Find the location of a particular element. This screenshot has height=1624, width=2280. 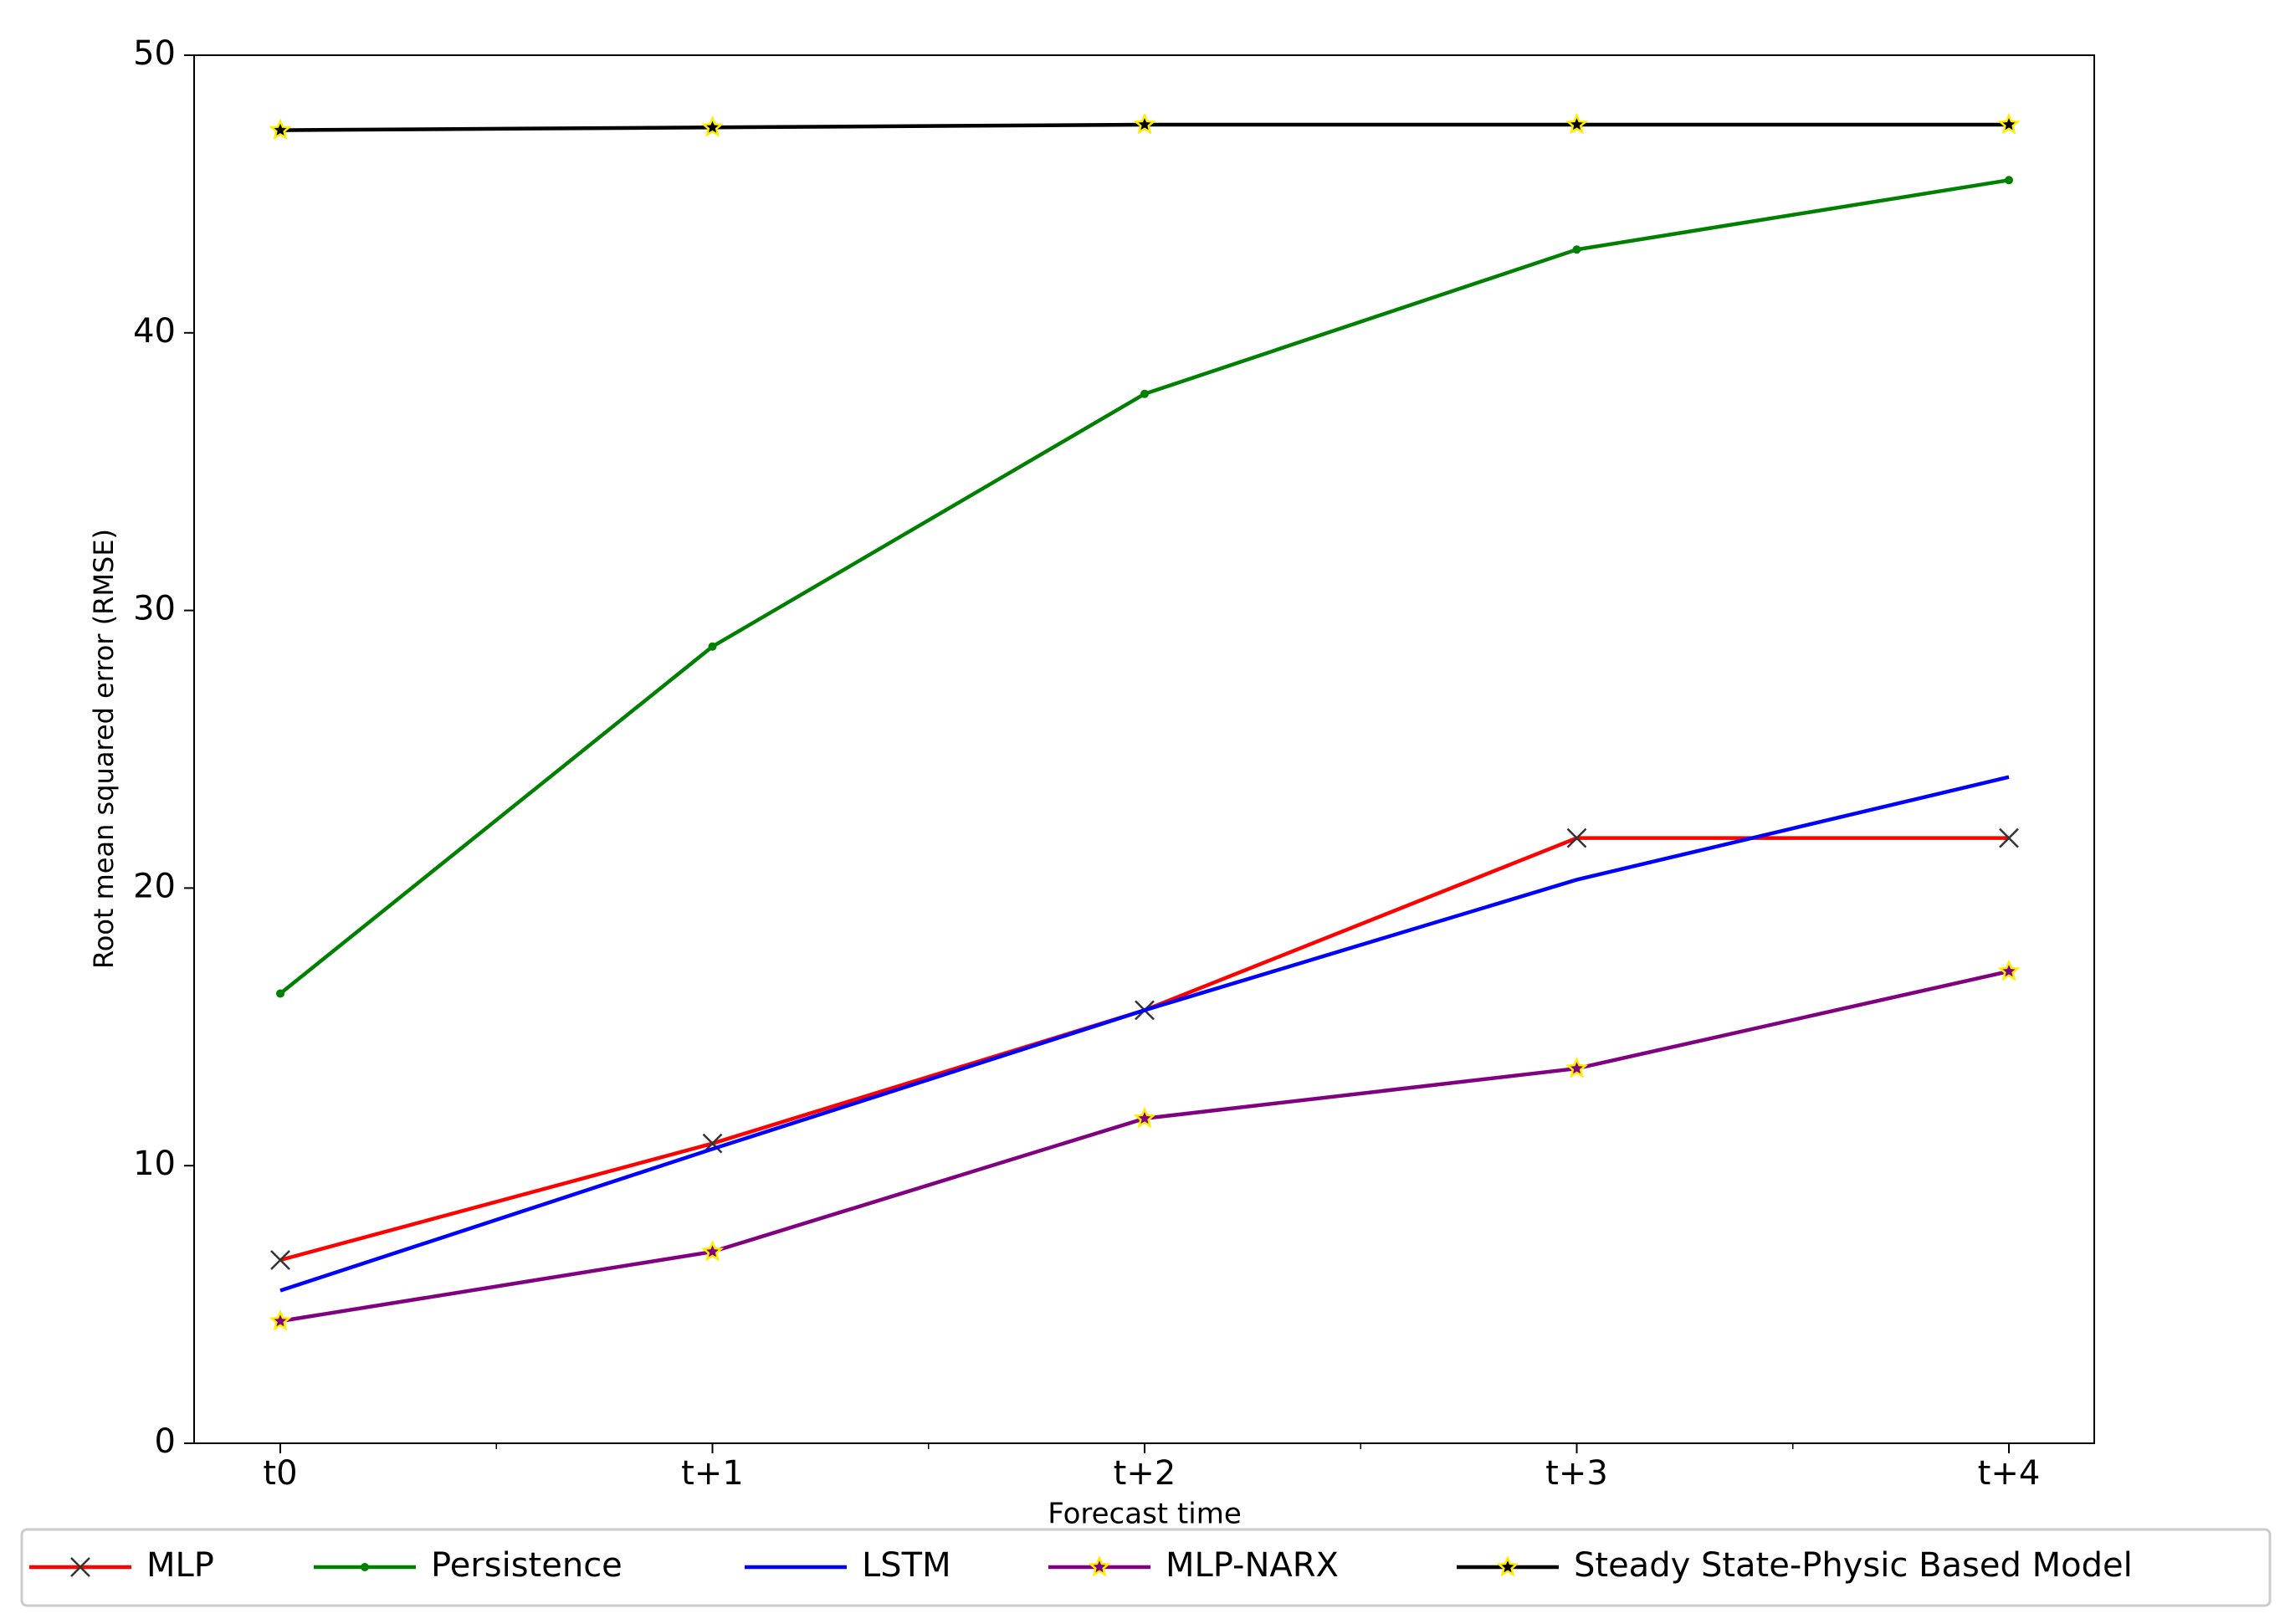

legend-label: MLP-NARX is located at coordinates (1252, 1565).